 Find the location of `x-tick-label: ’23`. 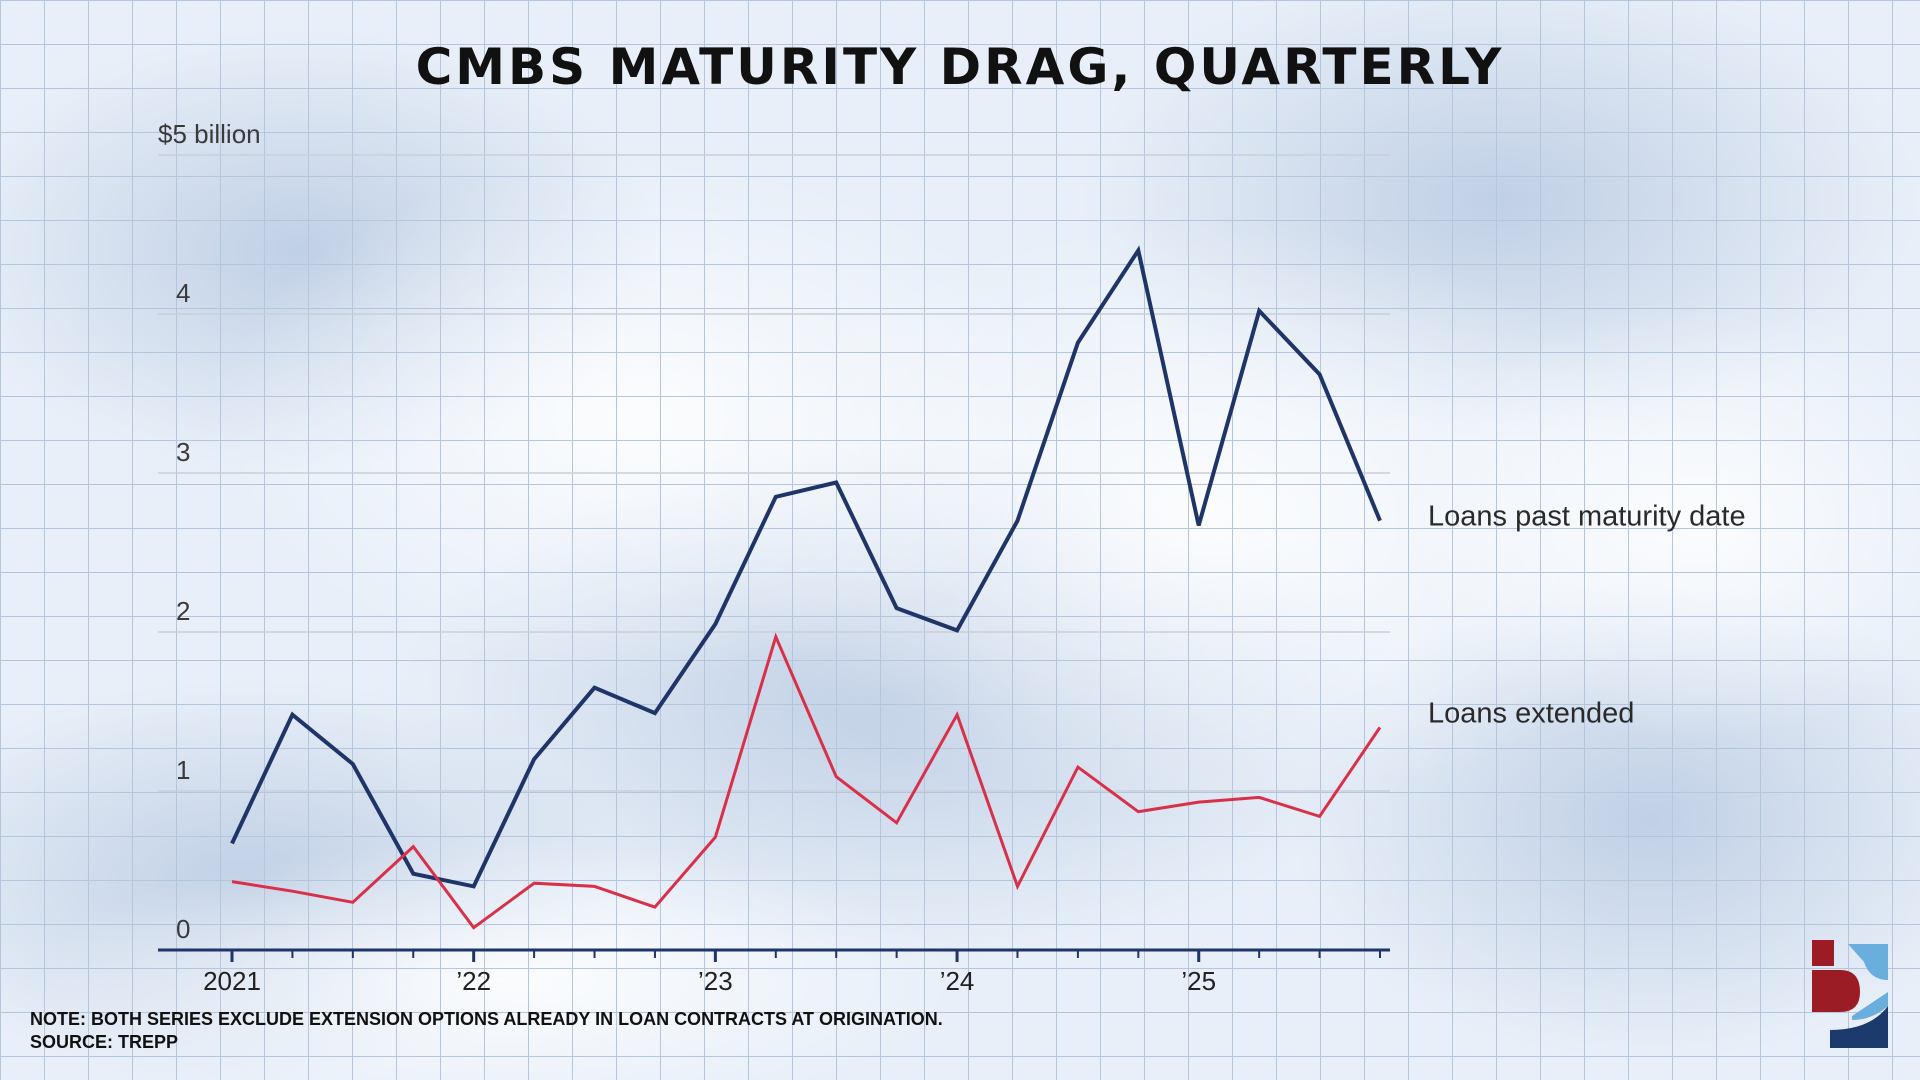

x-tick-label: ’23 is located at coordinates (715, 981).